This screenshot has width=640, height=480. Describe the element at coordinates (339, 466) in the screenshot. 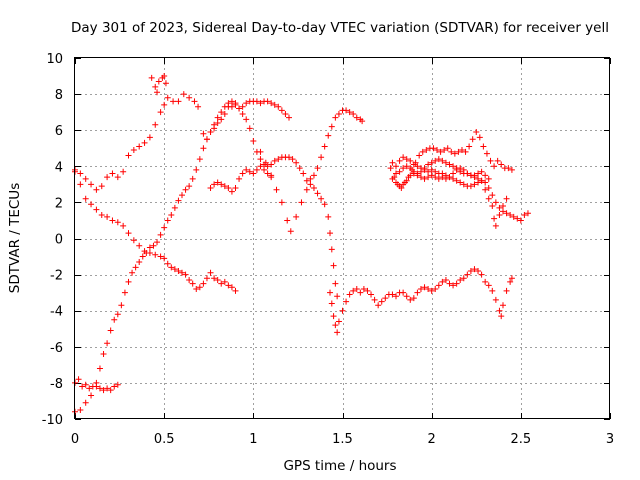

I see `x-axis-label: GPS time / hours` at that location.